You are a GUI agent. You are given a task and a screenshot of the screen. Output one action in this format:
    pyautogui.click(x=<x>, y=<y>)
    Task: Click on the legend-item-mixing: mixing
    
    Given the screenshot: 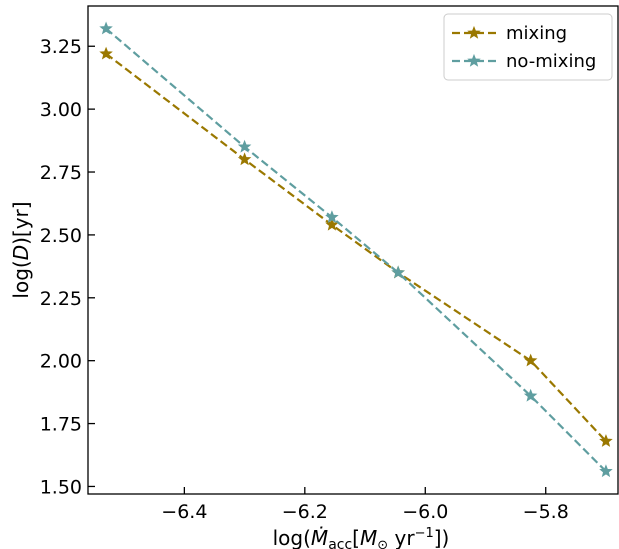 What is the action you would take?
    pyautogui.click(x=509, y=33)
    